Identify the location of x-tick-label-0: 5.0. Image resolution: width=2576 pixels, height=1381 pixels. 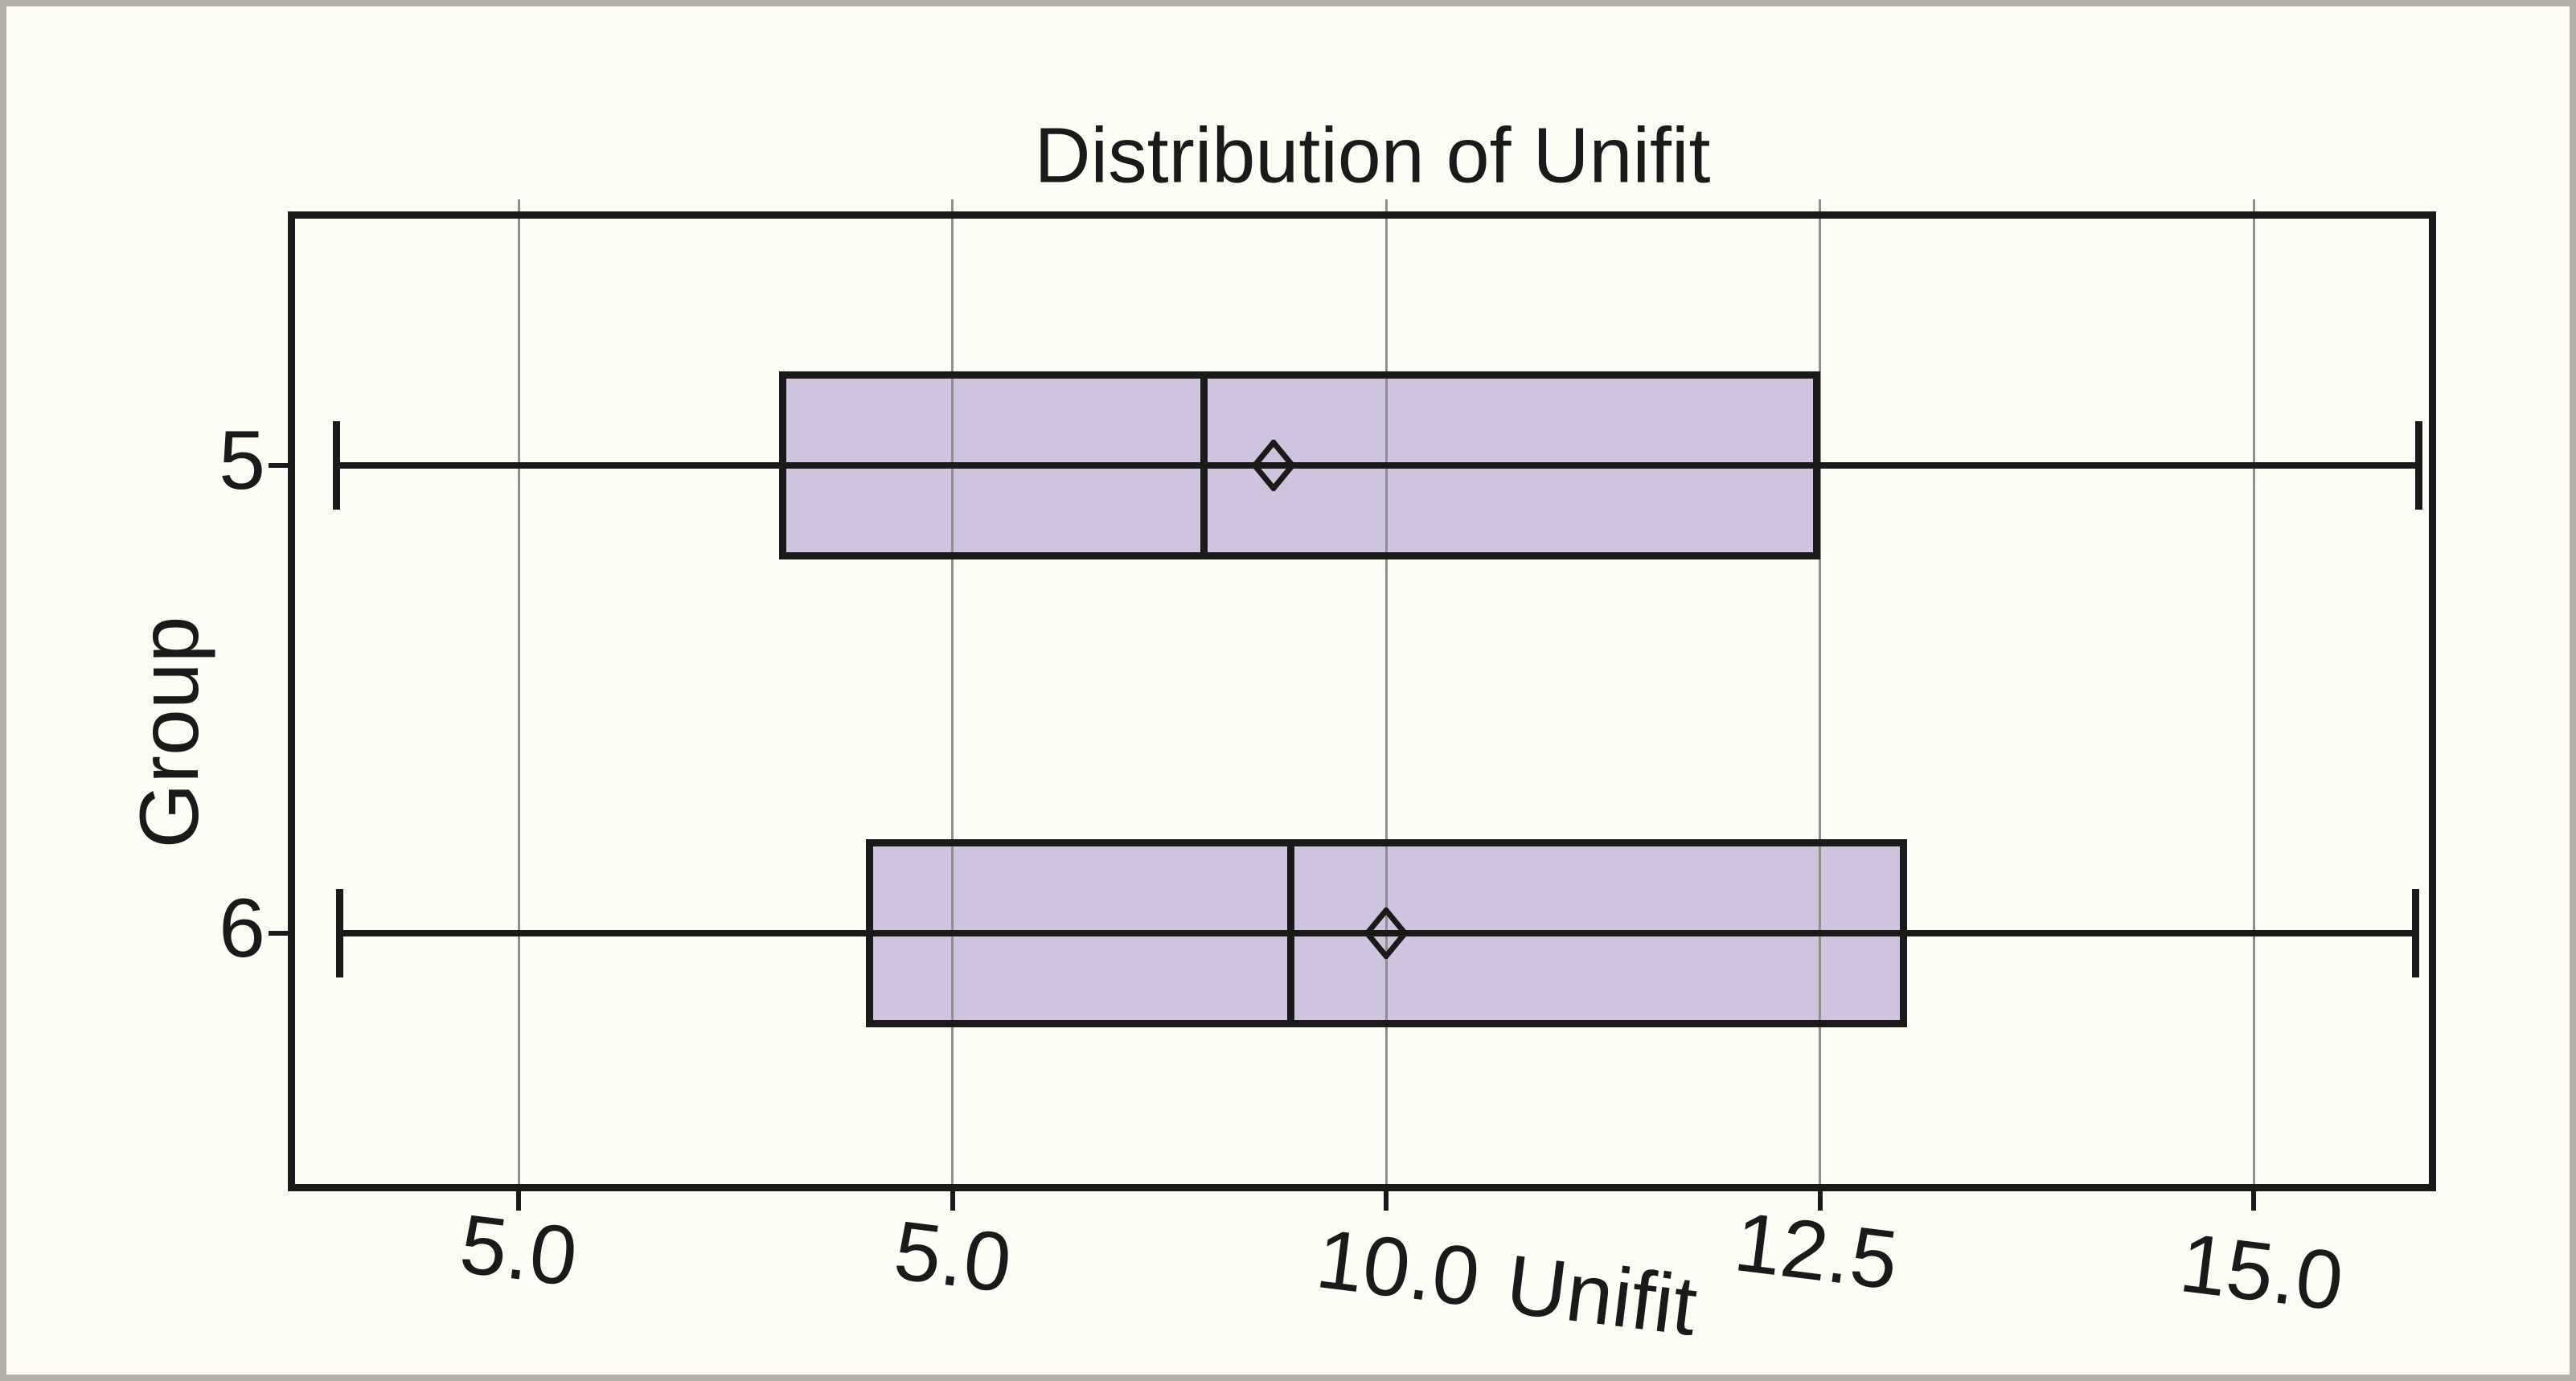
(518, 1251).